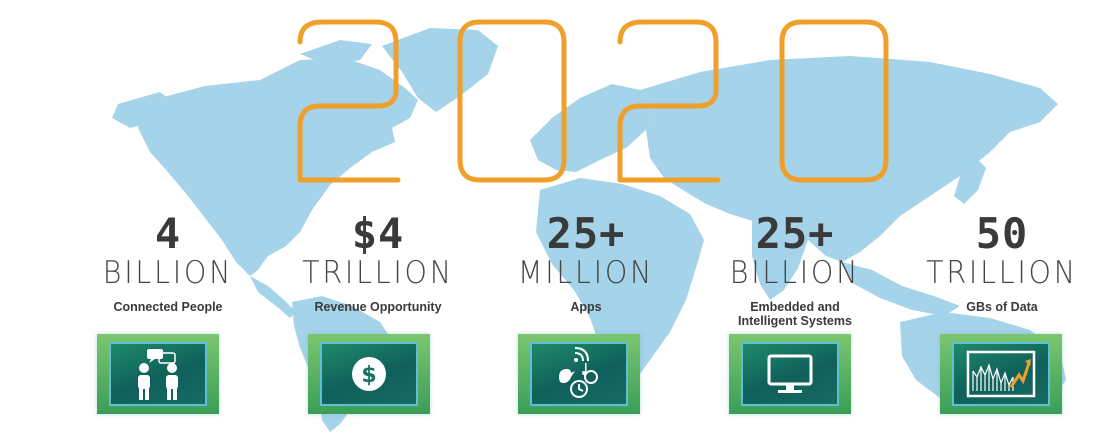 This screenshot has height=437, width=1093. I want to click on stat-unit: MILLION, so click(586, 273).